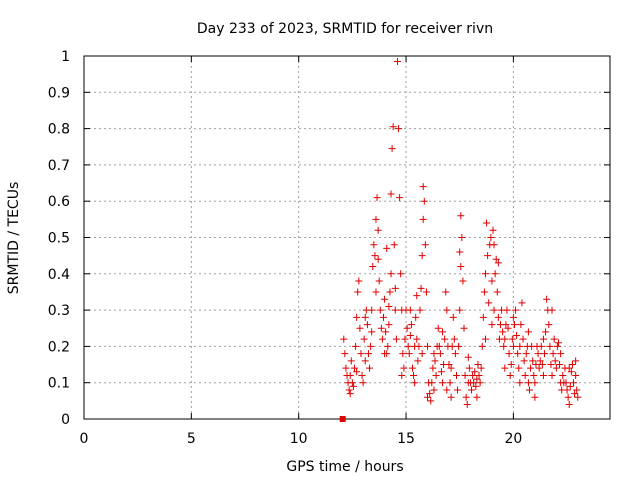 The width and height of the screenshot is (640, 480). What do you see at coordinates (59, 239) in the screenshot?
I see `y-tick-label: 0.5` at bounding box center [59, 239].